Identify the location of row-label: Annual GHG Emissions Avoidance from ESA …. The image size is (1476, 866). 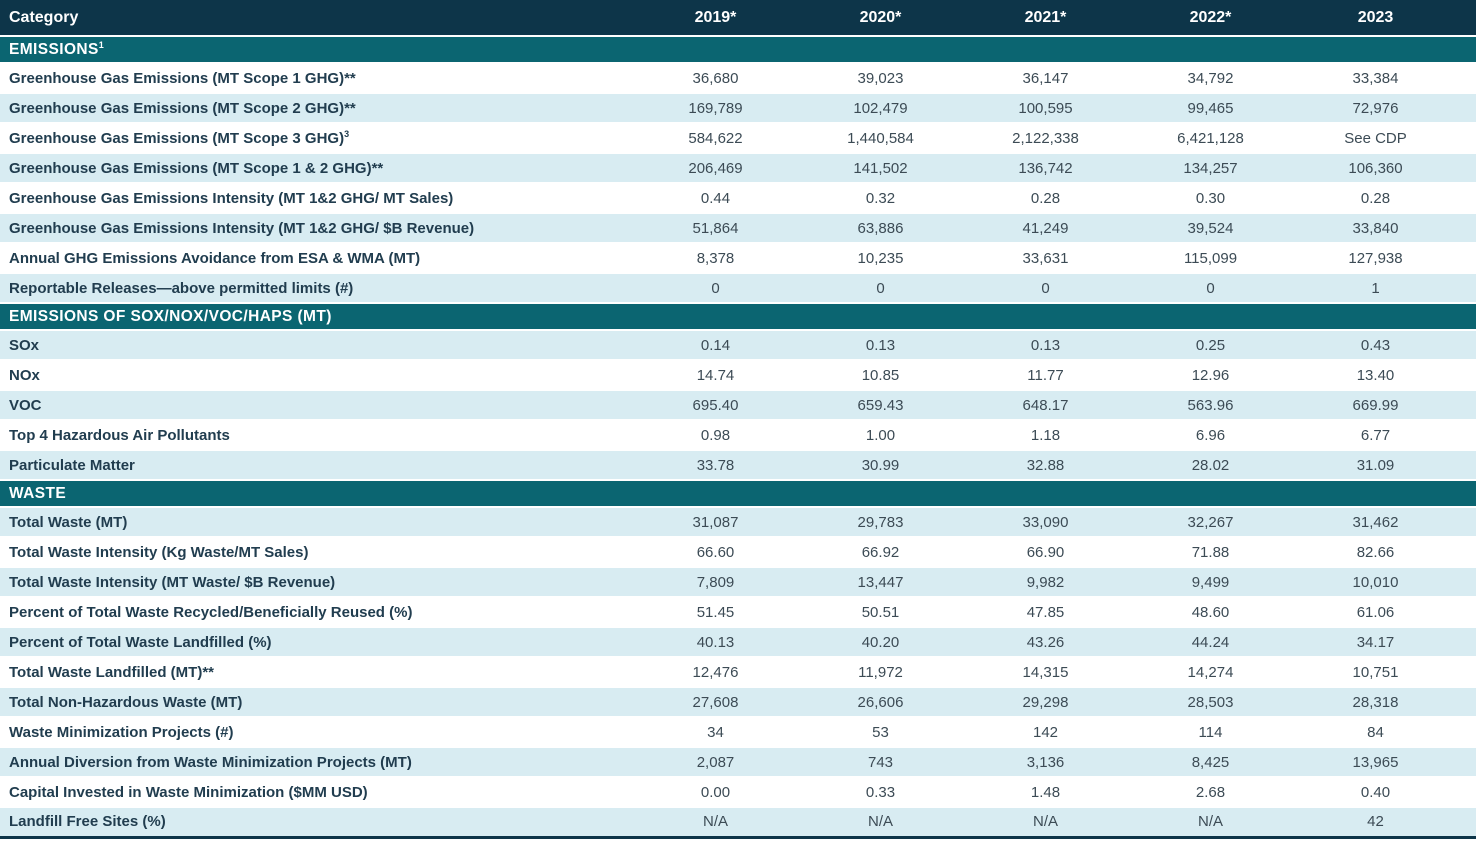
(215, 258).